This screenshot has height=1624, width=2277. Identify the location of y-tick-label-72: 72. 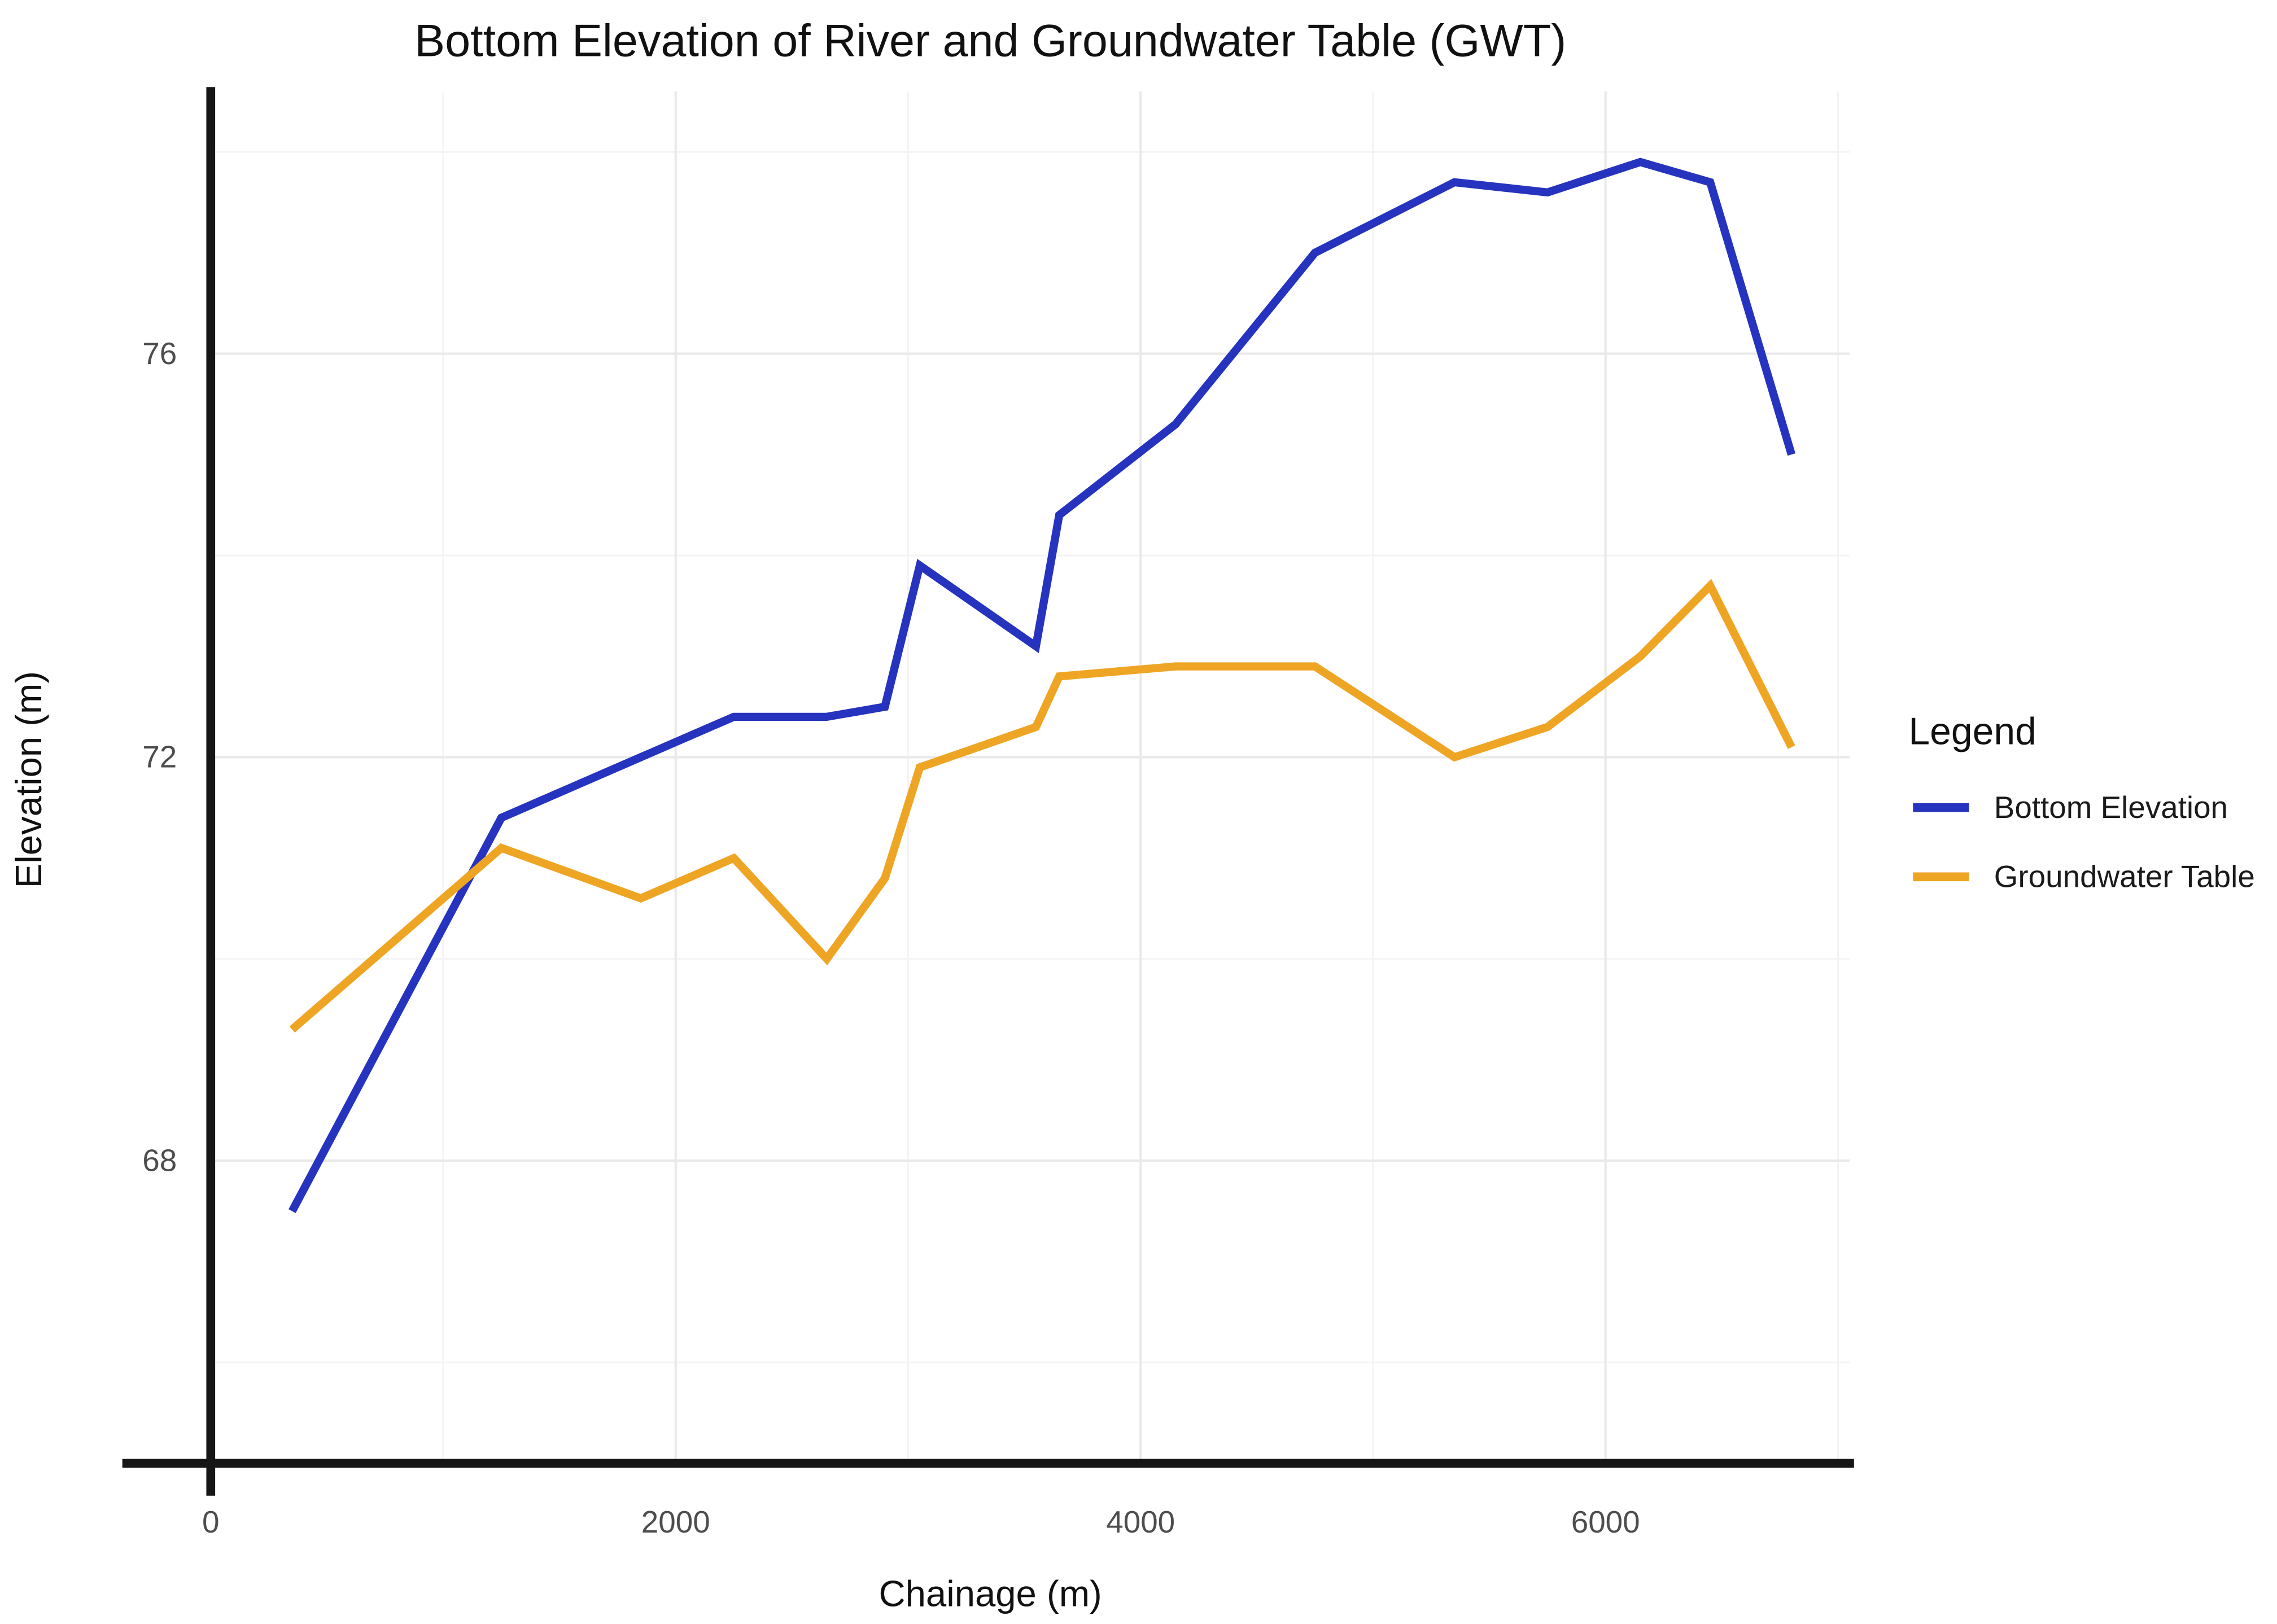
(159, 756).